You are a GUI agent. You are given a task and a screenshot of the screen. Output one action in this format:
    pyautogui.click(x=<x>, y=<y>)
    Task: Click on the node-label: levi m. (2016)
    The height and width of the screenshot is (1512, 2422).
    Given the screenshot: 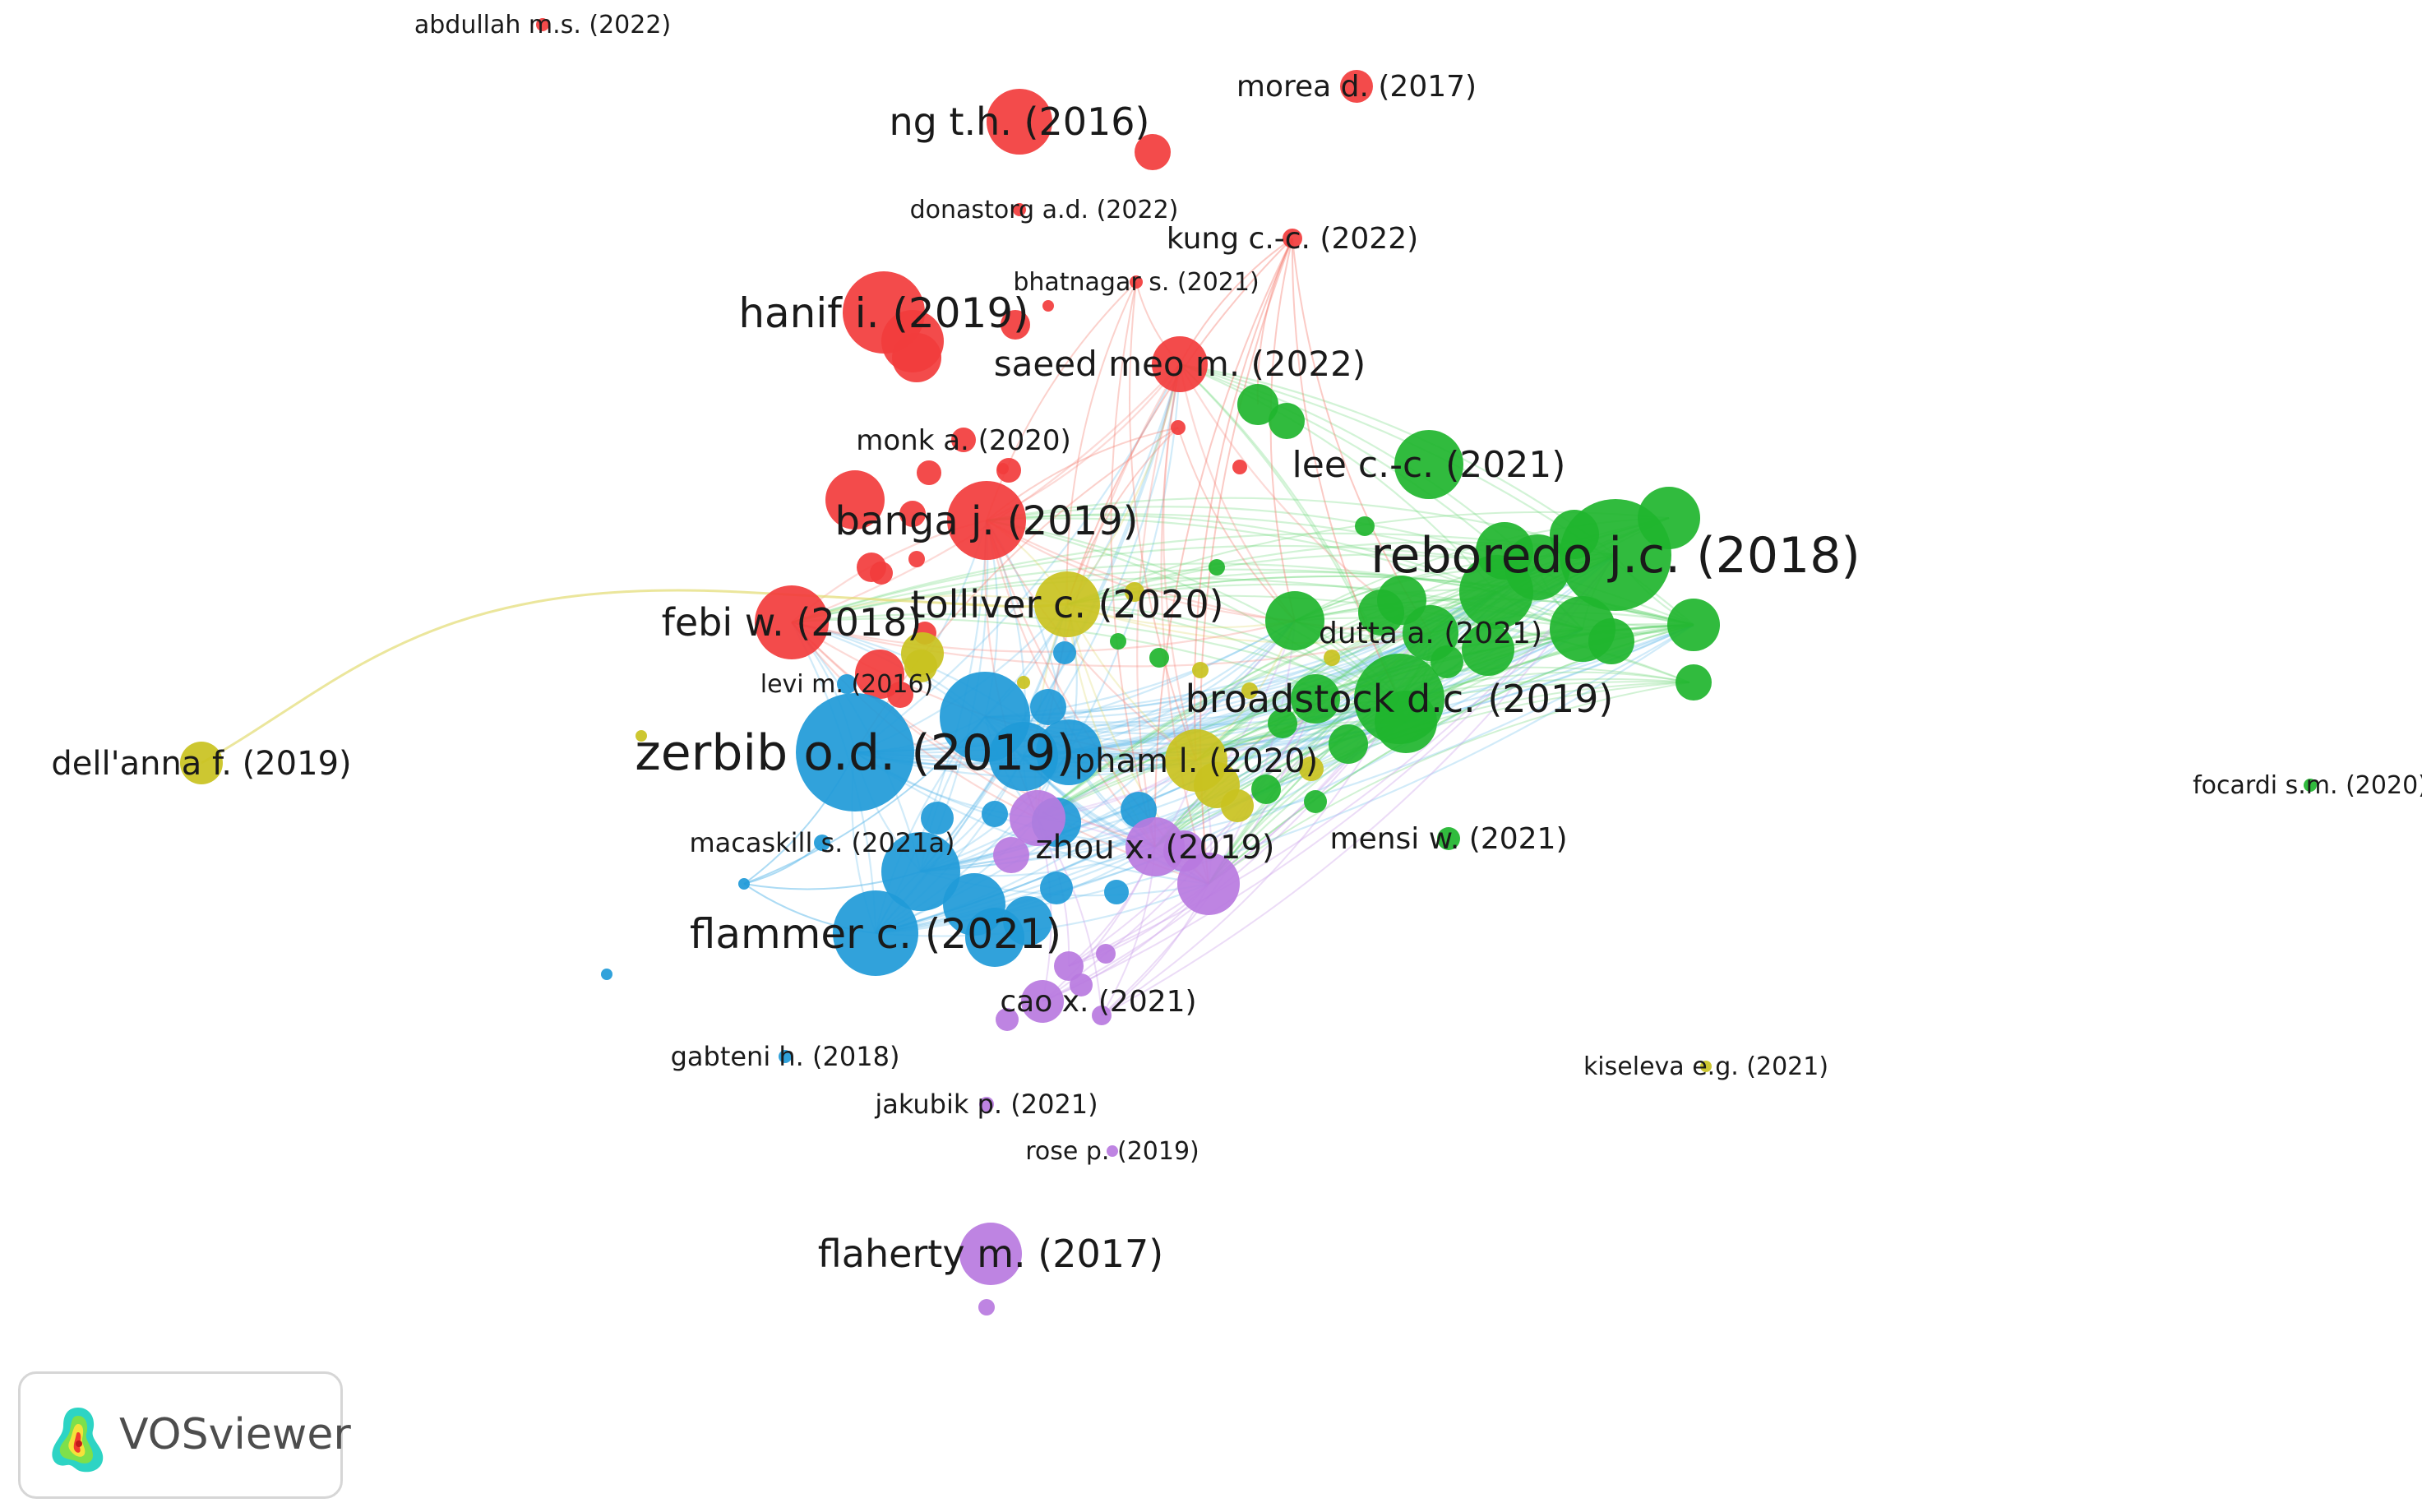 What is the action you would take?
    pyautogui.click(x=846, y=684)
    